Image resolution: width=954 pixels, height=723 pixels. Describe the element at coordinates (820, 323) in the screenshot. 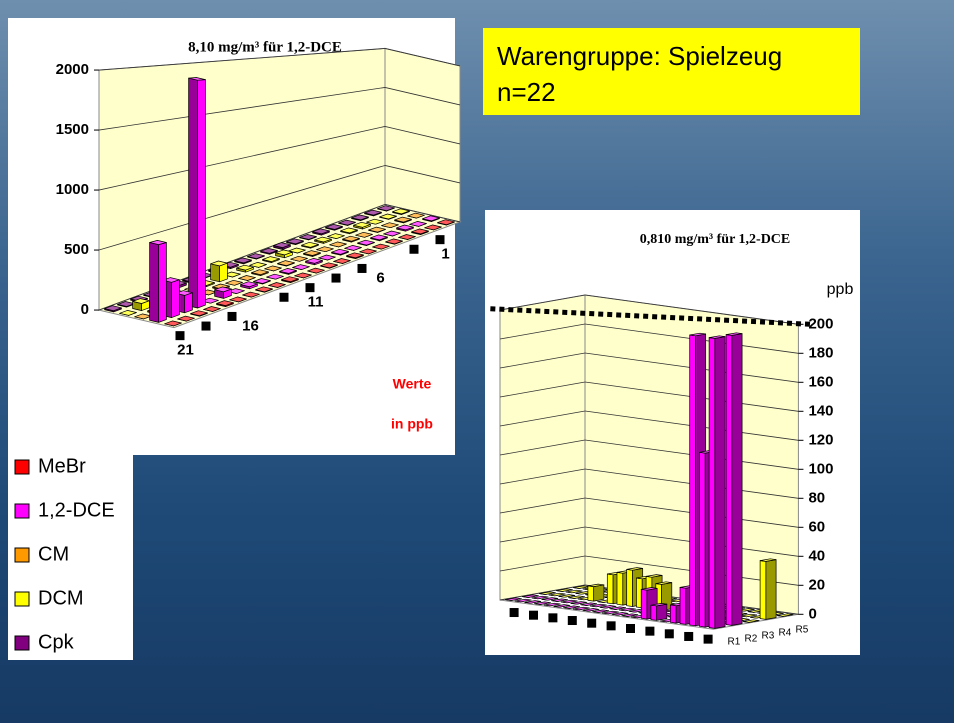

I see `y-tick-label: 200` at that location.